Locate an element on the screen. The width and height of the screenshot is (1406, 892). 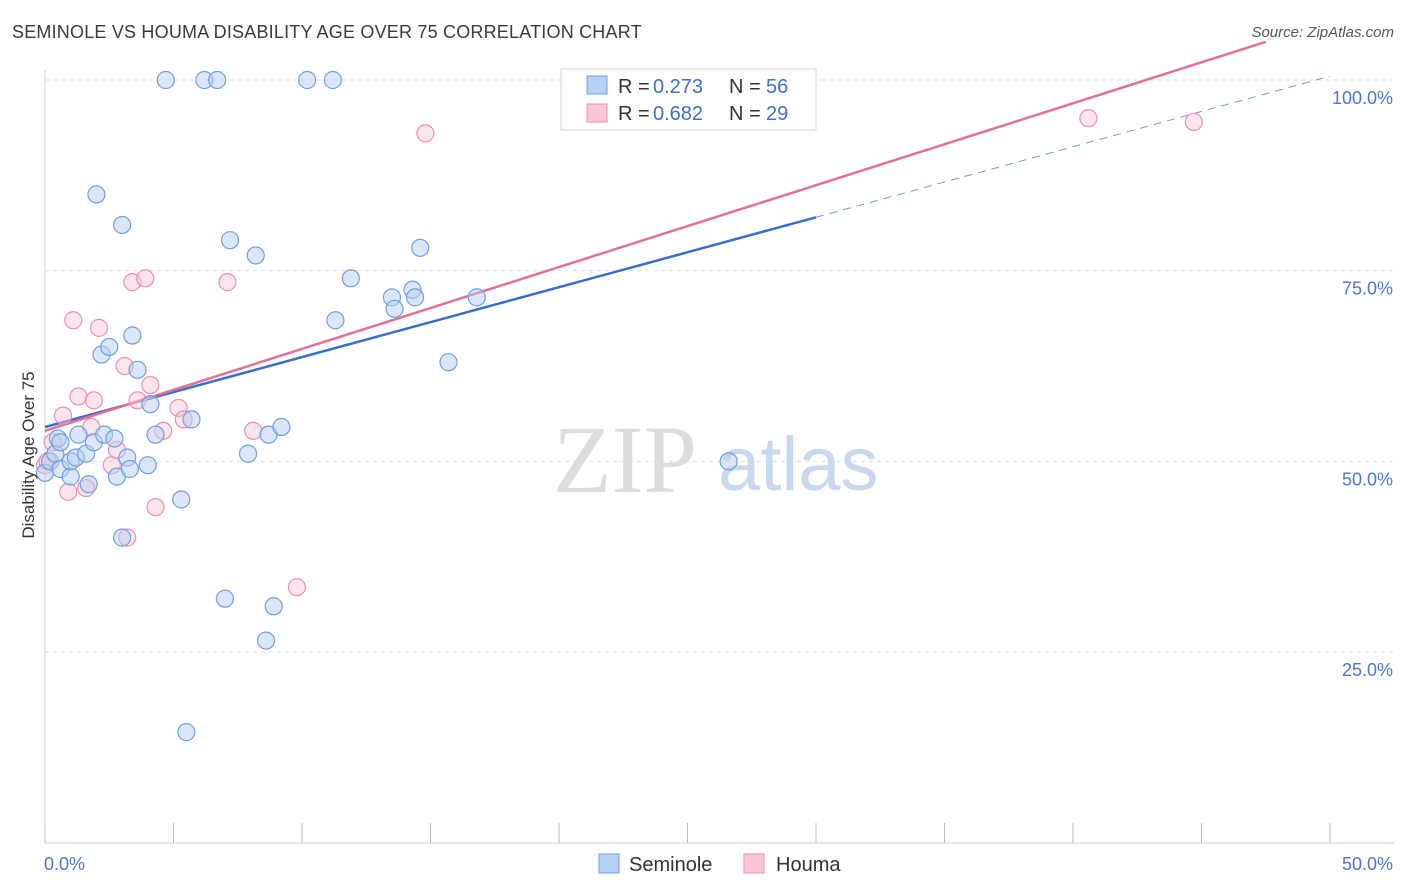
legend-n-value-seminole: 56 is located at coordinates (777, 87).